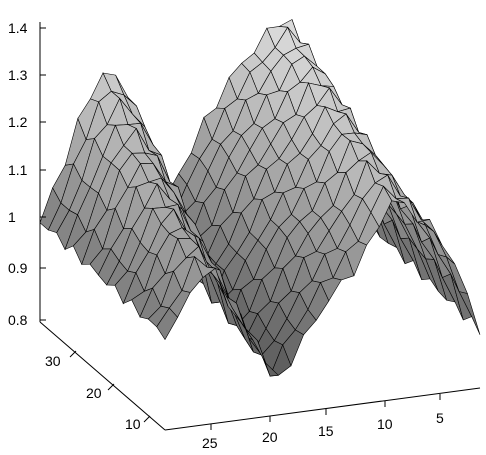 This screenshot has height=455, width=486. What do you see at coordinates (270, 437) in the screenshot?
I see `x-tick-label: 20` at bounding box center [270, 437].